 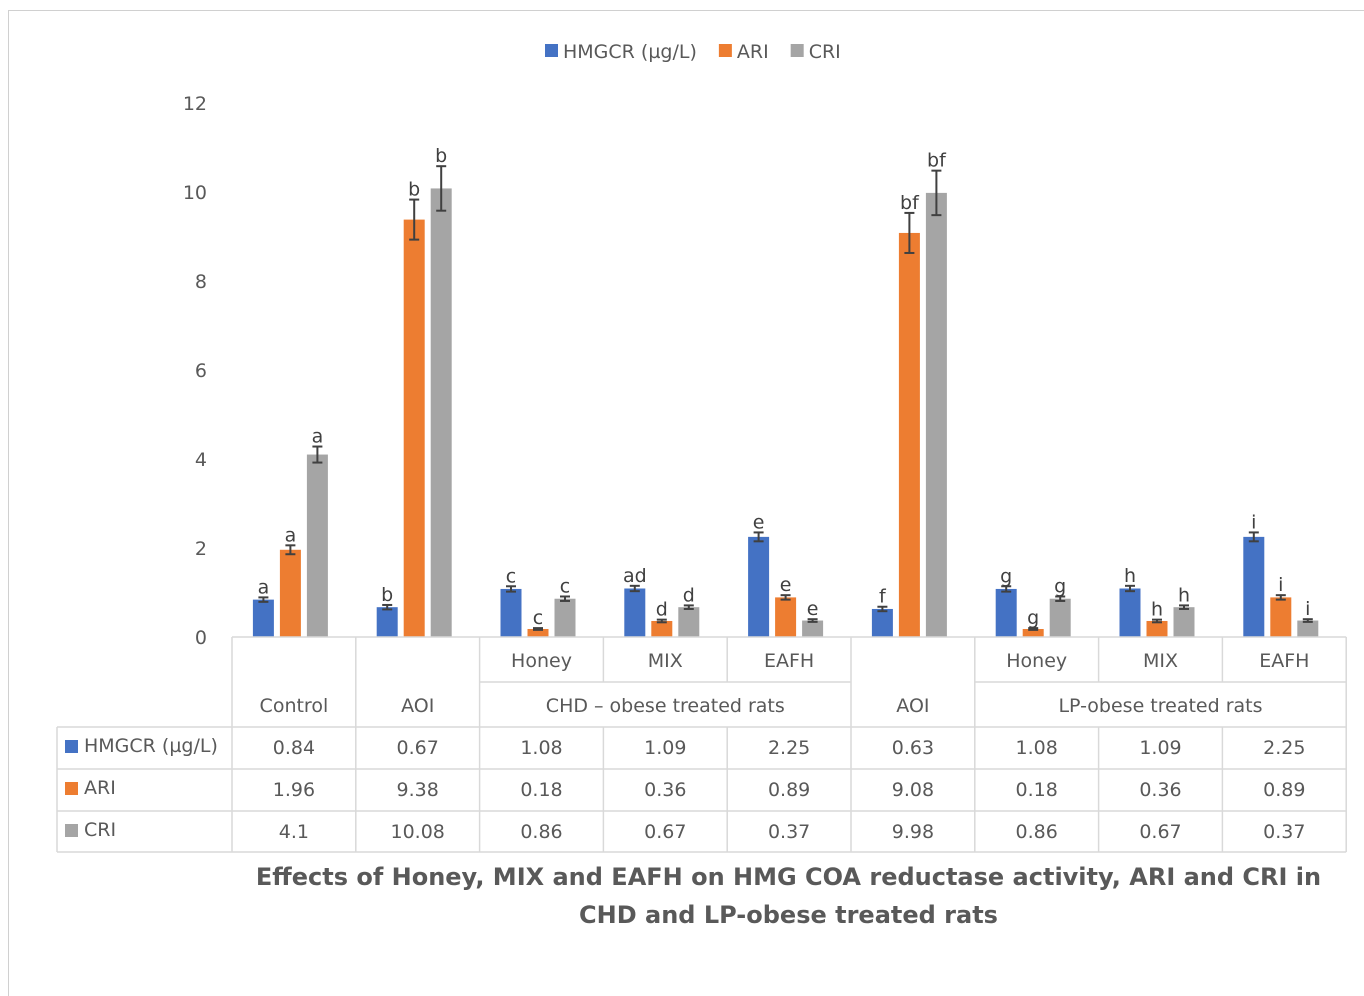 I want to click on table-value-cell: 10.08, so click(x=417, y=832).